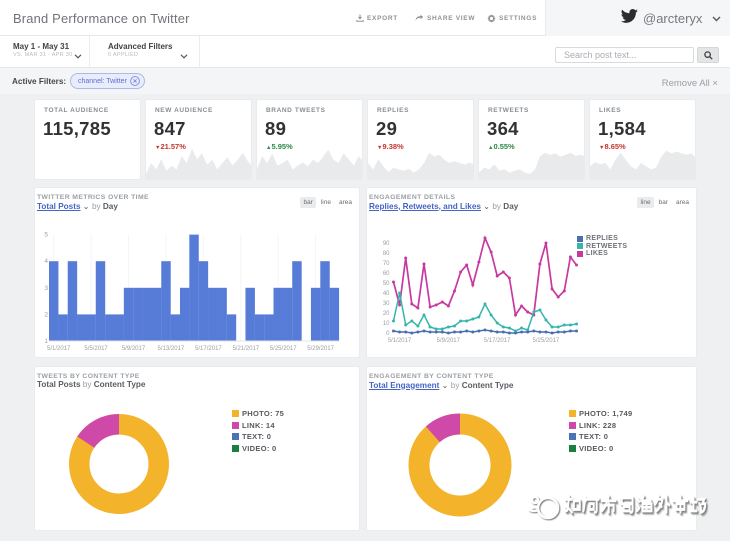 The height and width of the screenshot is (541, 730). Describe the element at coordinates (386, 264) in the screenshot. I see `svg-text: 70` at that location.